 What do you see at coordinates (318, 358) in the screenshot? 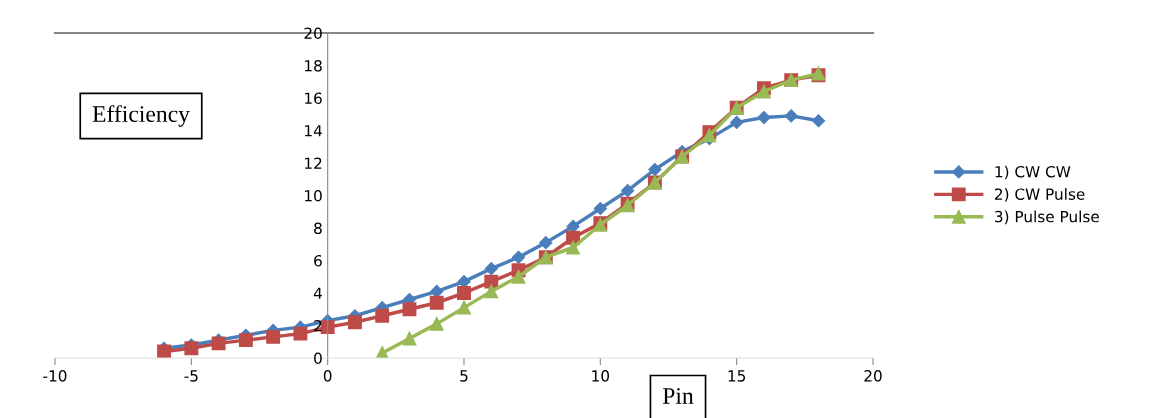
I see `y-tick-label: 0` at bounding box center [318, 358].